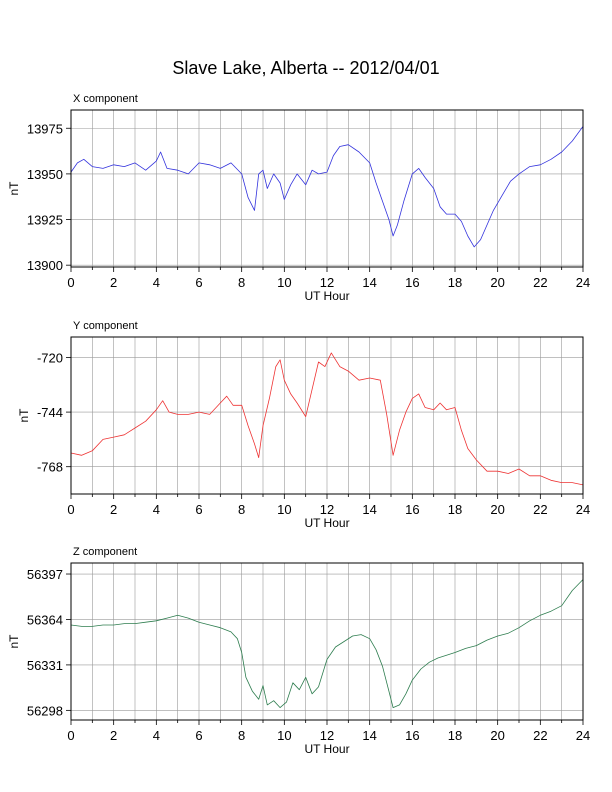  Describe the element at coordinates (70, 282) in the screenshot. I see `panel-1-xtick-label: 0` at that location.